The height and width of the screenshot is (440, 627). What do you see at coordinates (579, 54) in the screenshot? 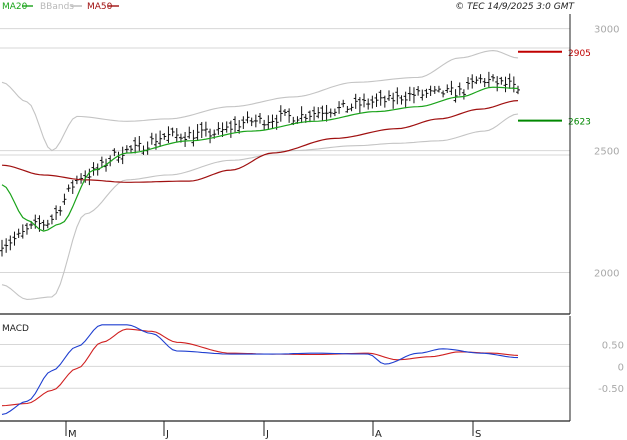
I see `level-label-resistance: 2905` at bounding box center [579, 54].